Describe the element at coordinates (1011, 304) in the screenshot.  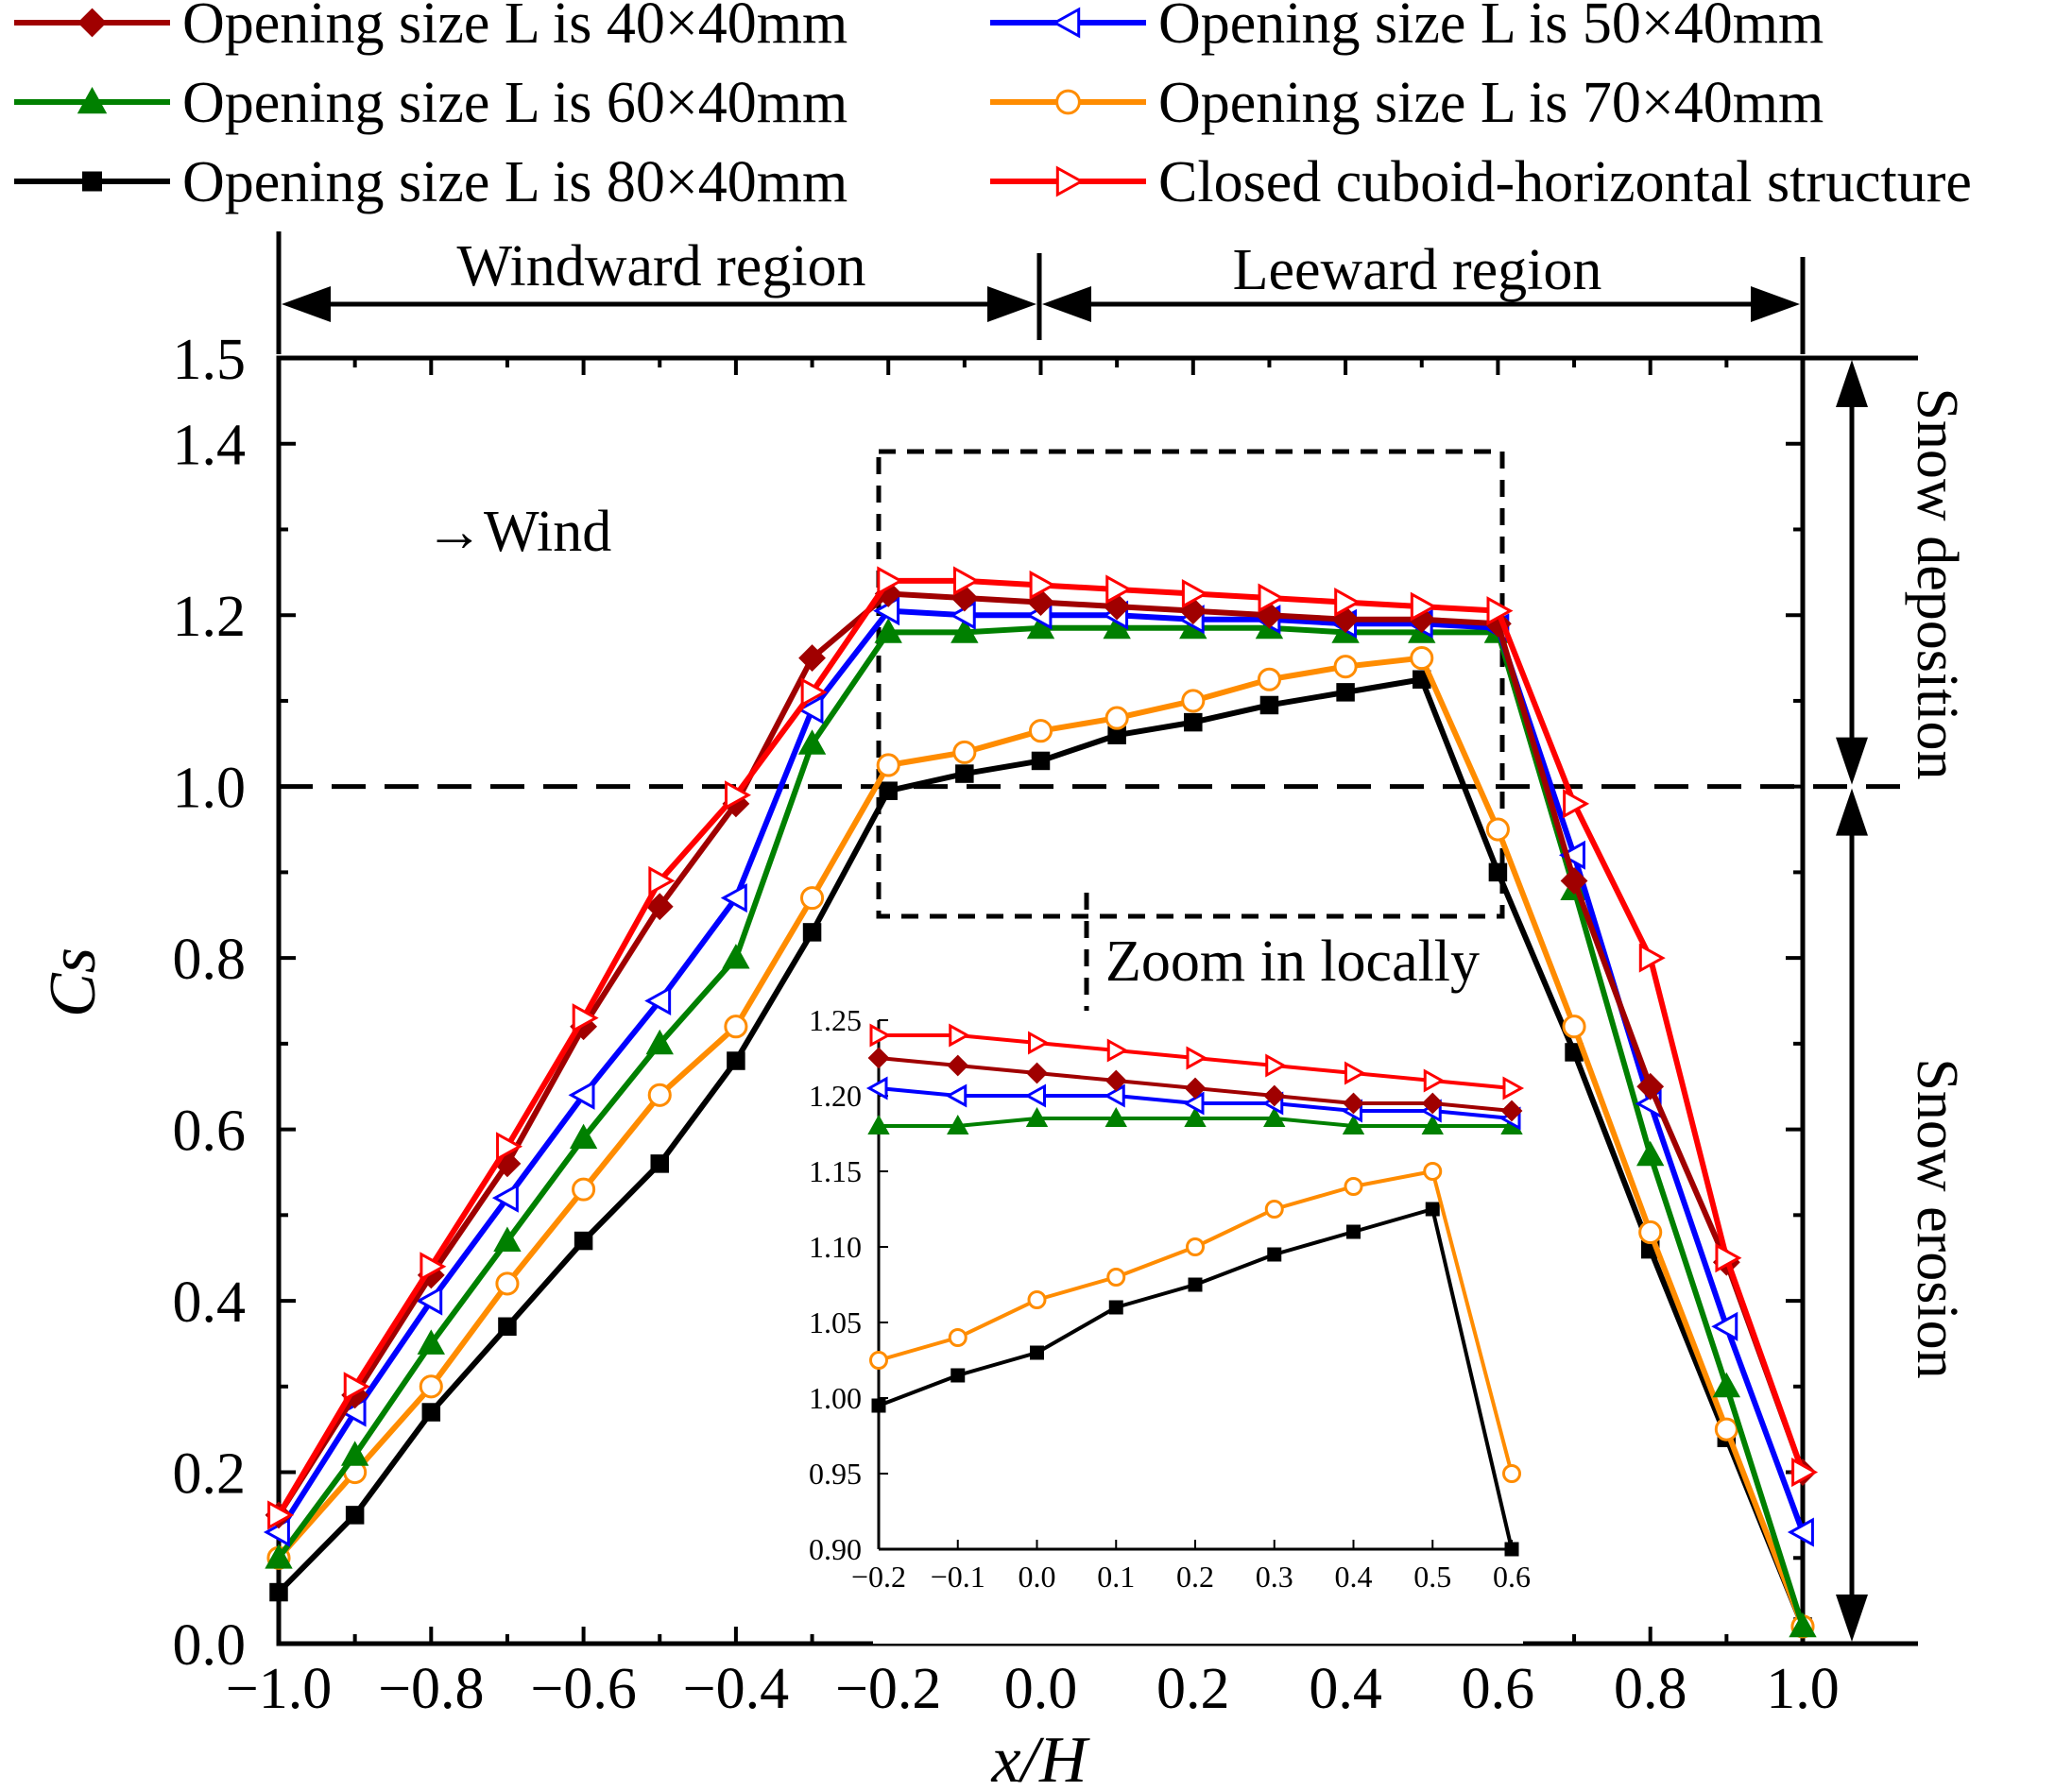
I see `windward-arrowhead-right` at that location.